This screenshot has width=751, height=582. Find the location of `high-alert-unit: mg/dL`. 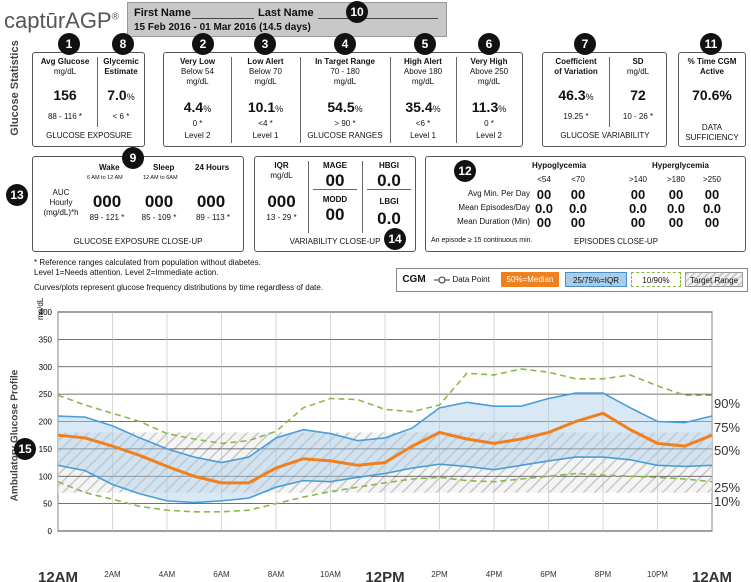

high-alert-unit: mg/dL is located at coordinates (423, 81).